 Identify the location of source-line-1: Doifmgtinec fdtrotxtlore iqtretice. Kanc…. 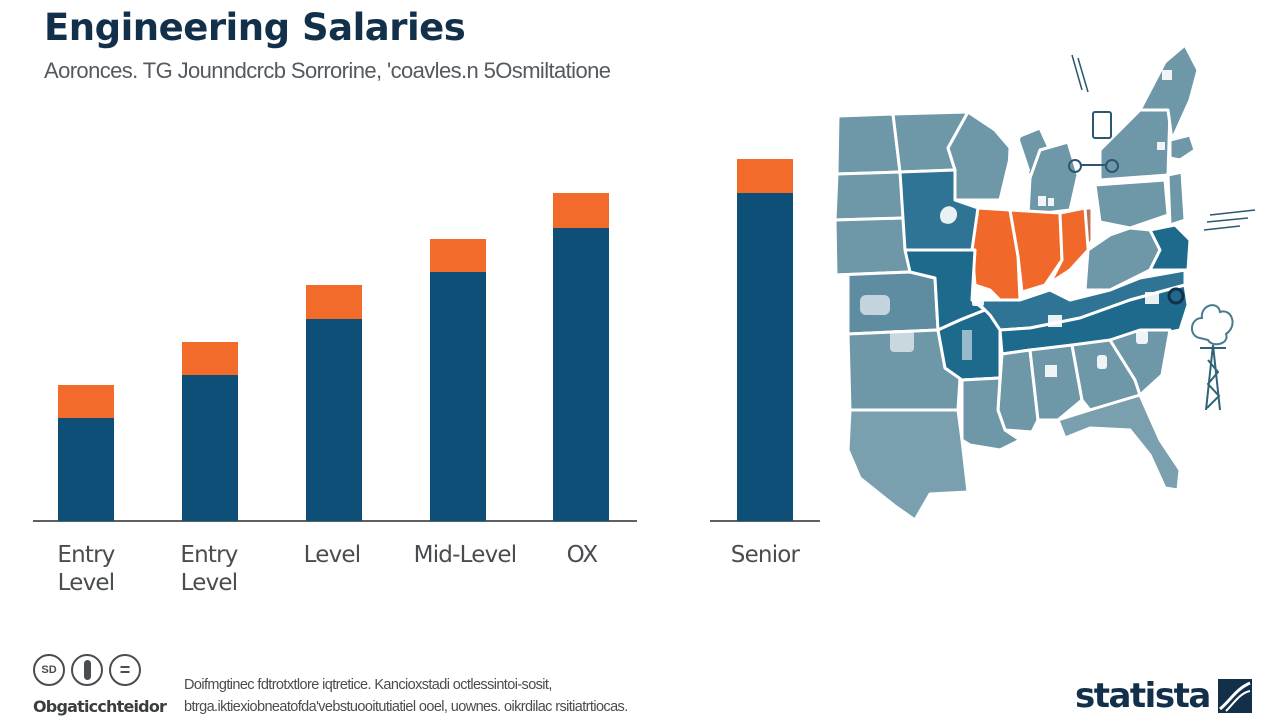
(368, 685).